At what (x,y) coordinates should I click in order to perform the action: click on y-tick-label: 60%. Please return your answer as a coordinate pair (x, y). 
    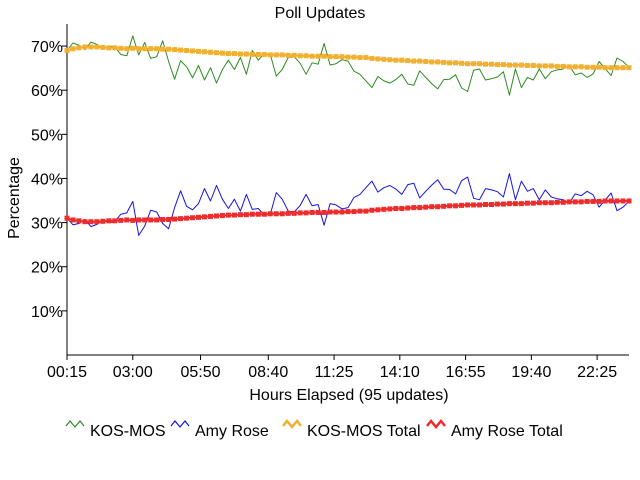
    Looking at the image, I should click on (47, 91).